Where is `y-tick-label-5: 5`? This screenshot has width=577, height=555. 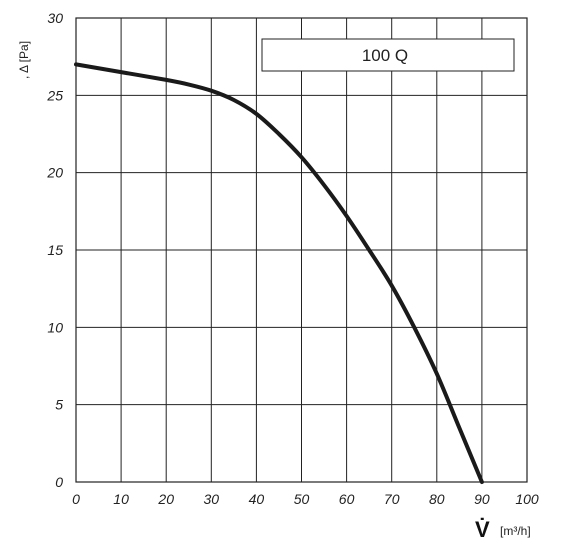 y-tick-label-5: 5 is located at coordinates (59, 405).